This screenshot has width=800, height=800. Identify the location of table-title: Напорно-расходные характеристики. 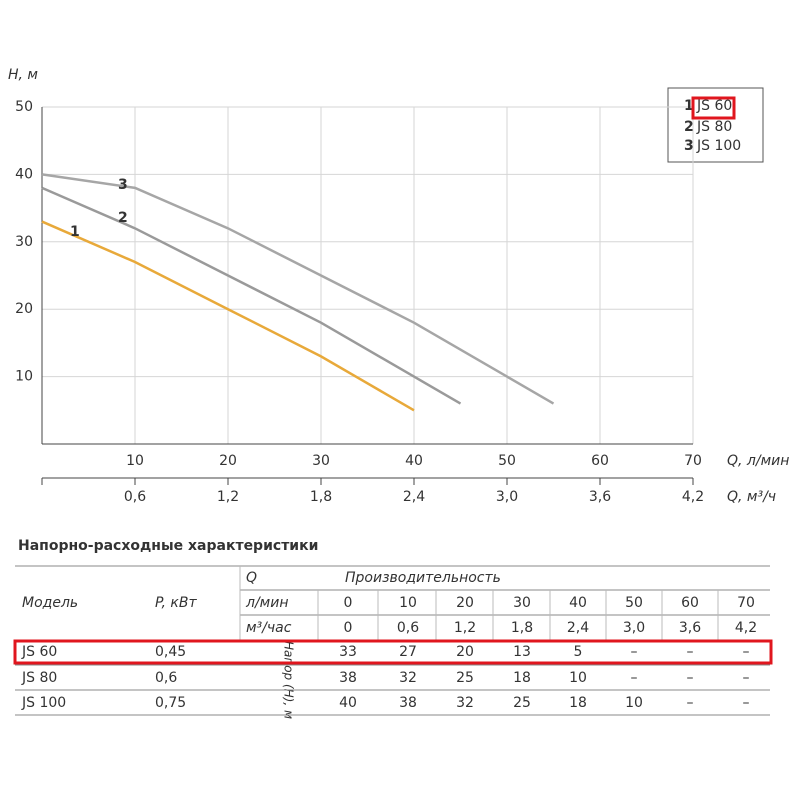
(168, 546).